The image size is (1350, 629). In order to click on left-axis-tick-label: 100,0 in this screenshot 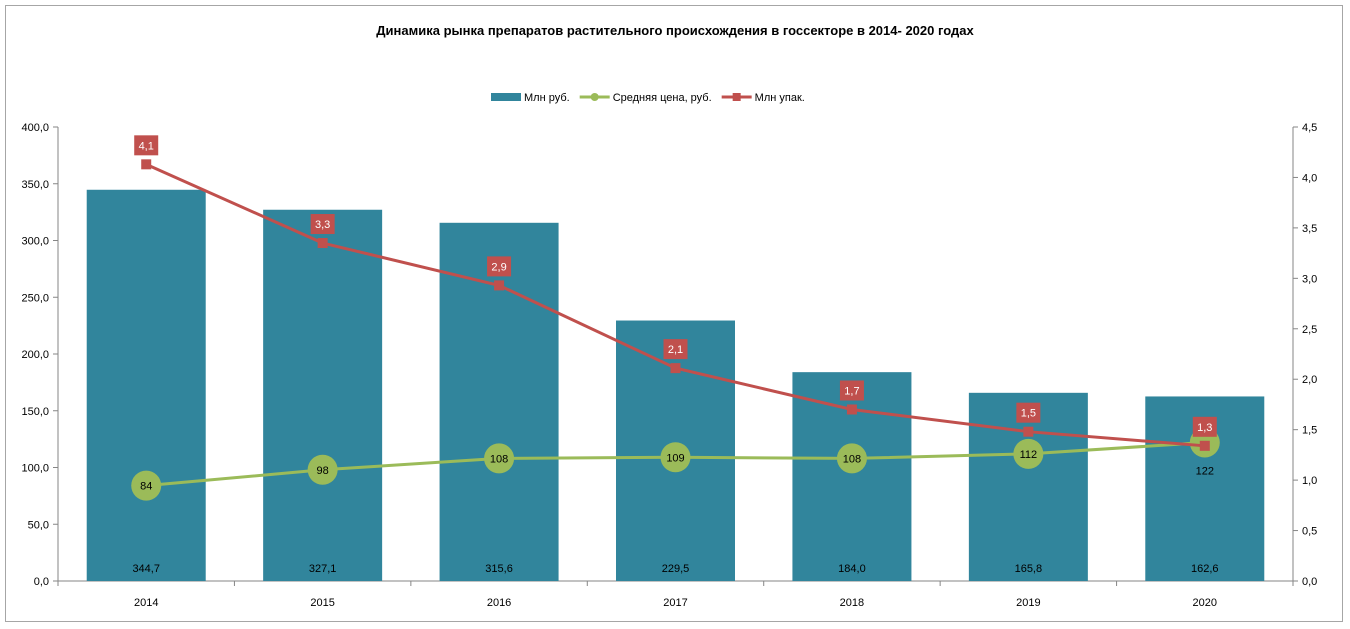, I will do `click(35, 469)`.